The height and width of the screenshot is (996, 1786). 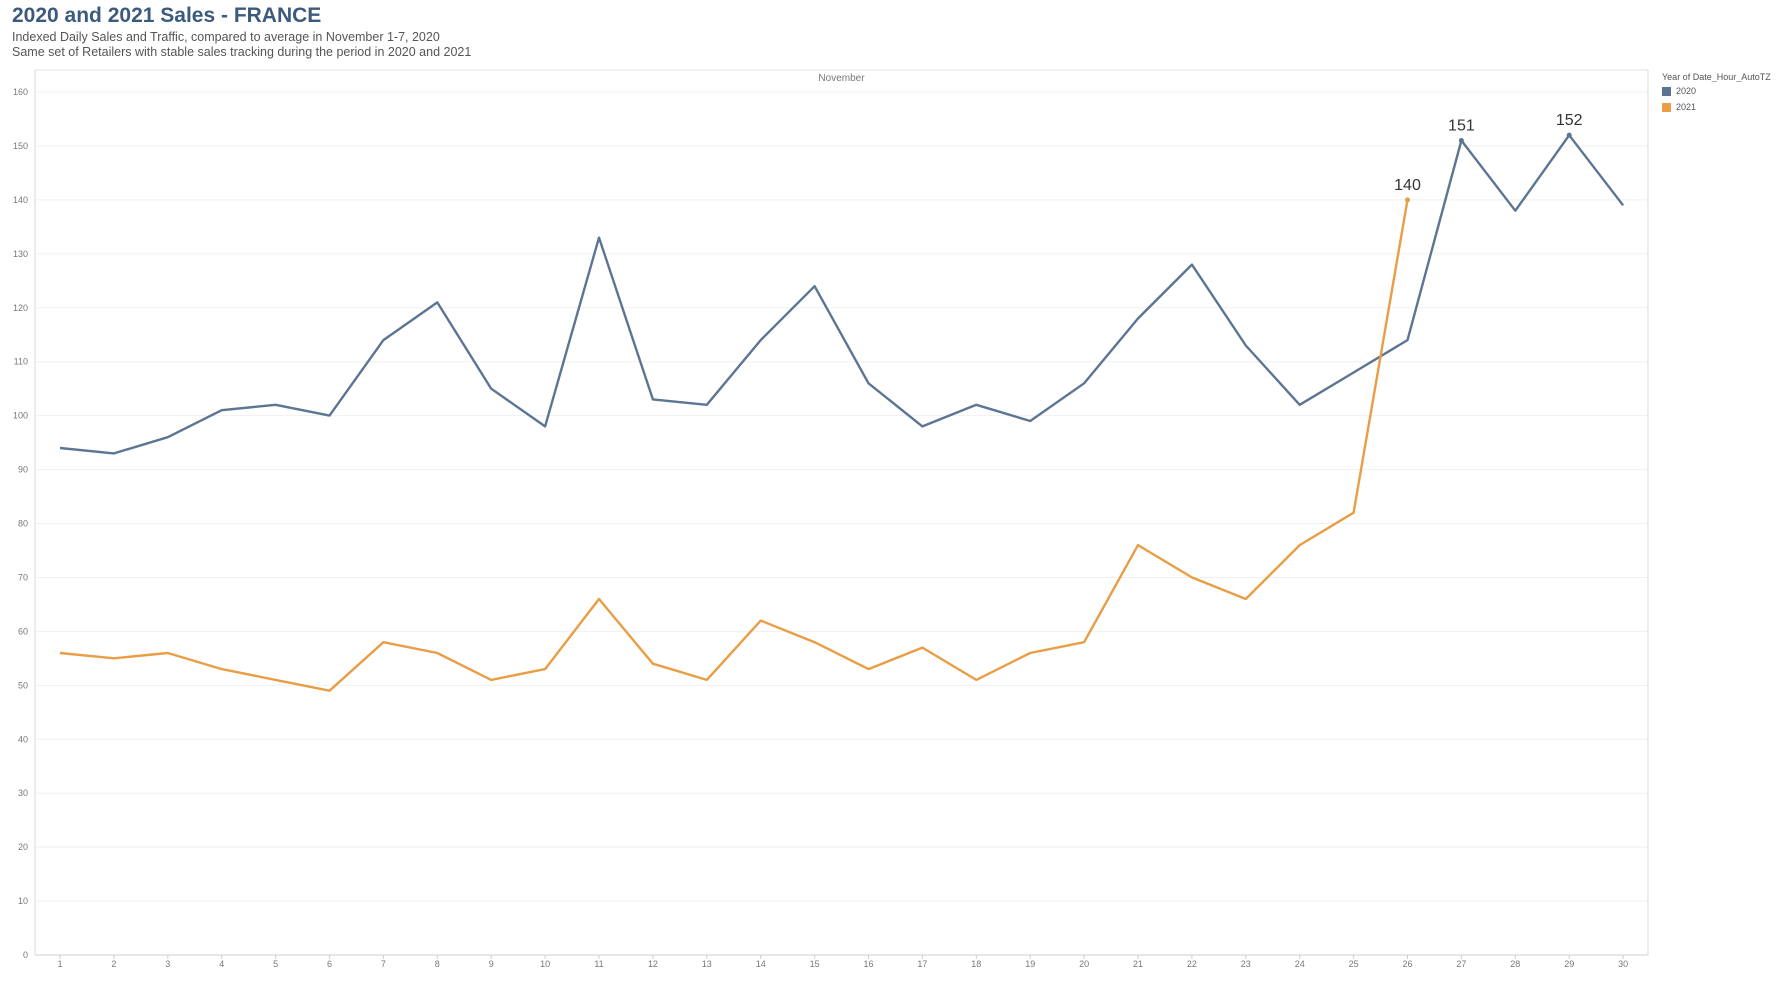 What do you see at coordinates (1666, 91) in the screenshot?
I see `legend-swatch-2020` at bounding box center [1666, 91].